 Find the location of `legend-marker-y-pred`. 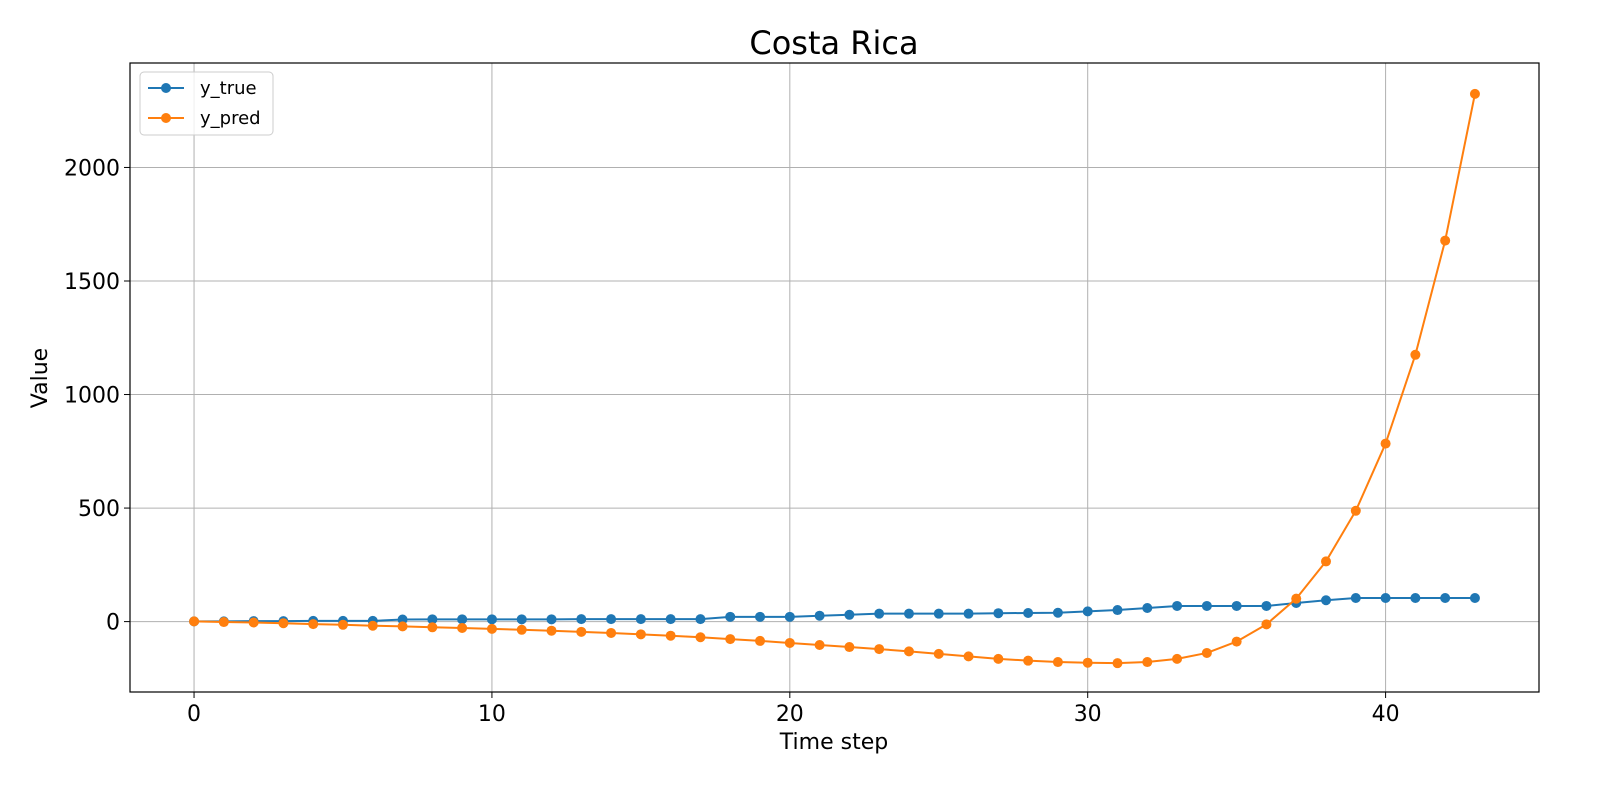

legend-marker-y-pred is located at coordinates (166, 118).